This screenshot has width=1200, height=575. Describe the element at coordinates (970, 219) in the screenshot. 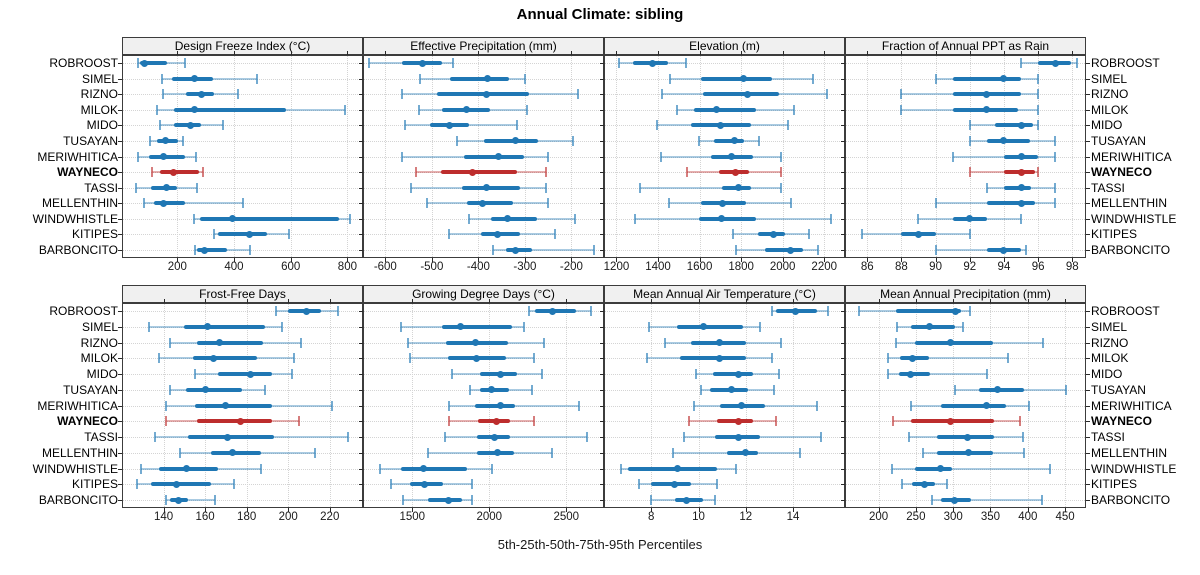

I see `median-dot-windwhistle` at that location.